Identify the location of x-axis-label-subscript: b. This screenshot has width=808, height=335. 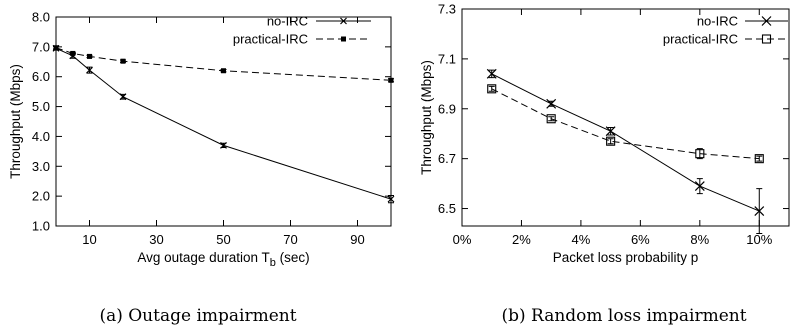
(273, 263).